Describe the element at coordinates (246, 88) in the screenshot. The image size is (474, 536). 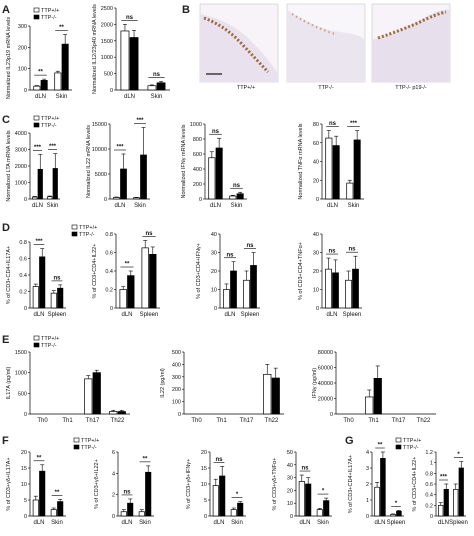
I see `micrograph-label: TTP+/+` at that location.